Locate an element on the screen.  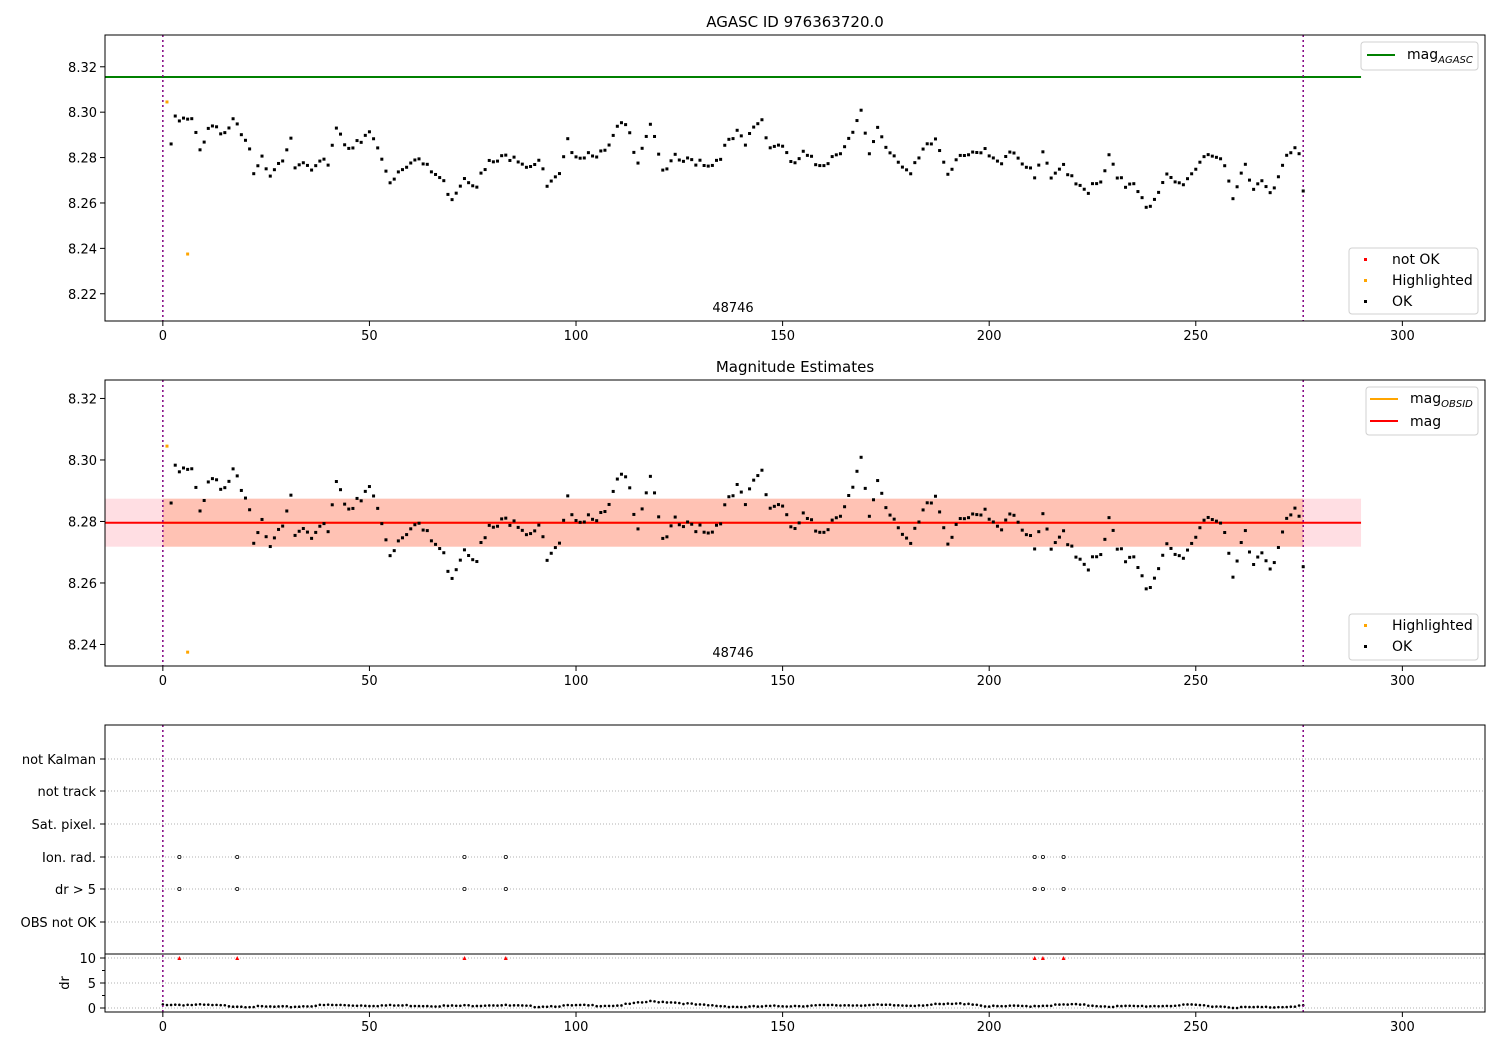
legend-mag-agasc-label: magAGASC is located at coordinates (1440, 56).